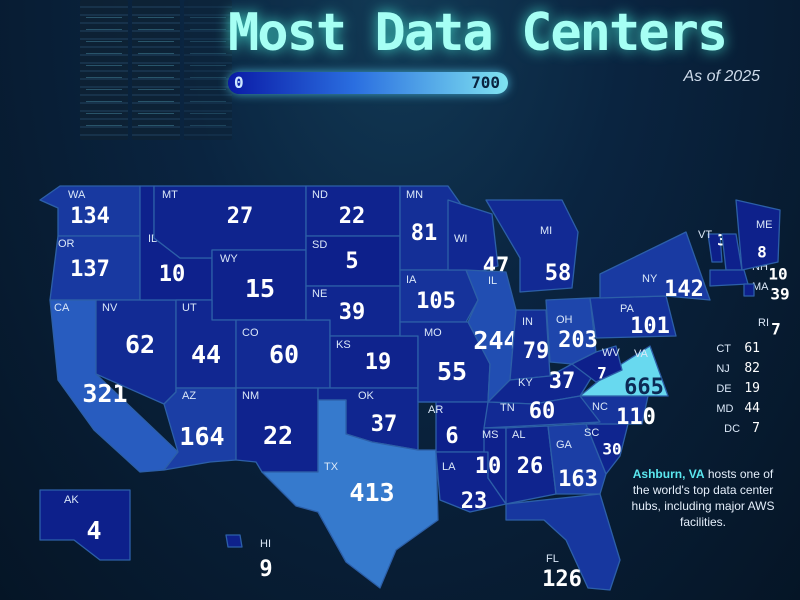 The width and height of the screenshot is (800, 600). I want to click on small-state-value: 61, so click(752, 348).